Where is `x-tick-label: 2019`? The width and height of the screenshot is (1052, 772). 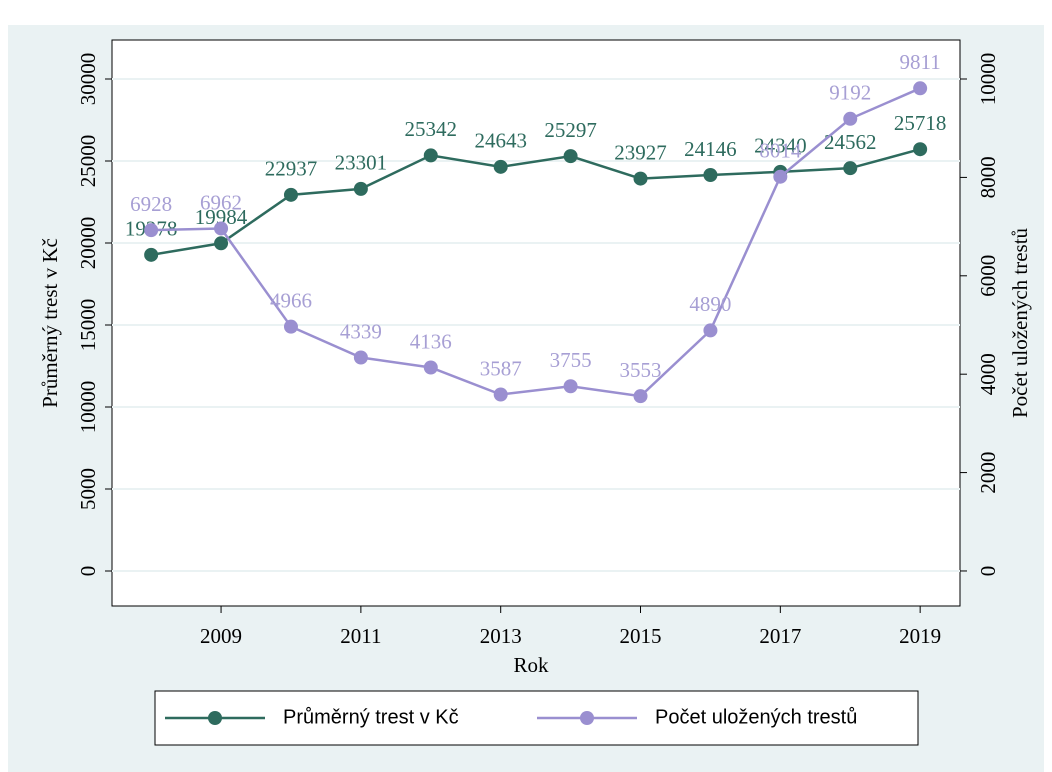 x-tick-label: 2019 is located at coordinates (920, 636).